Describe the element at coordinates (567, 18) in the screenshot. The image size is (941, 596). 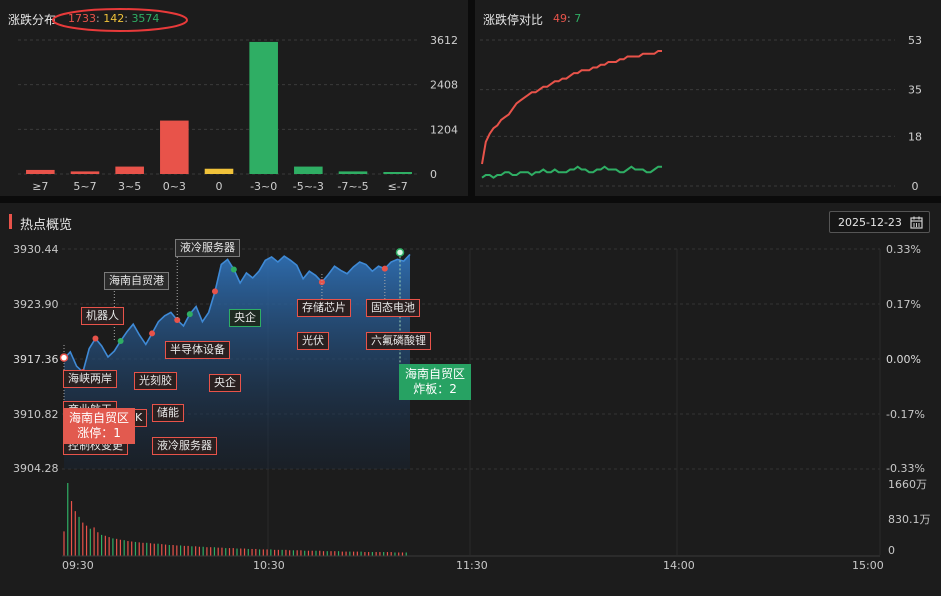
I see `limit-counts: 49: 7` at that location.